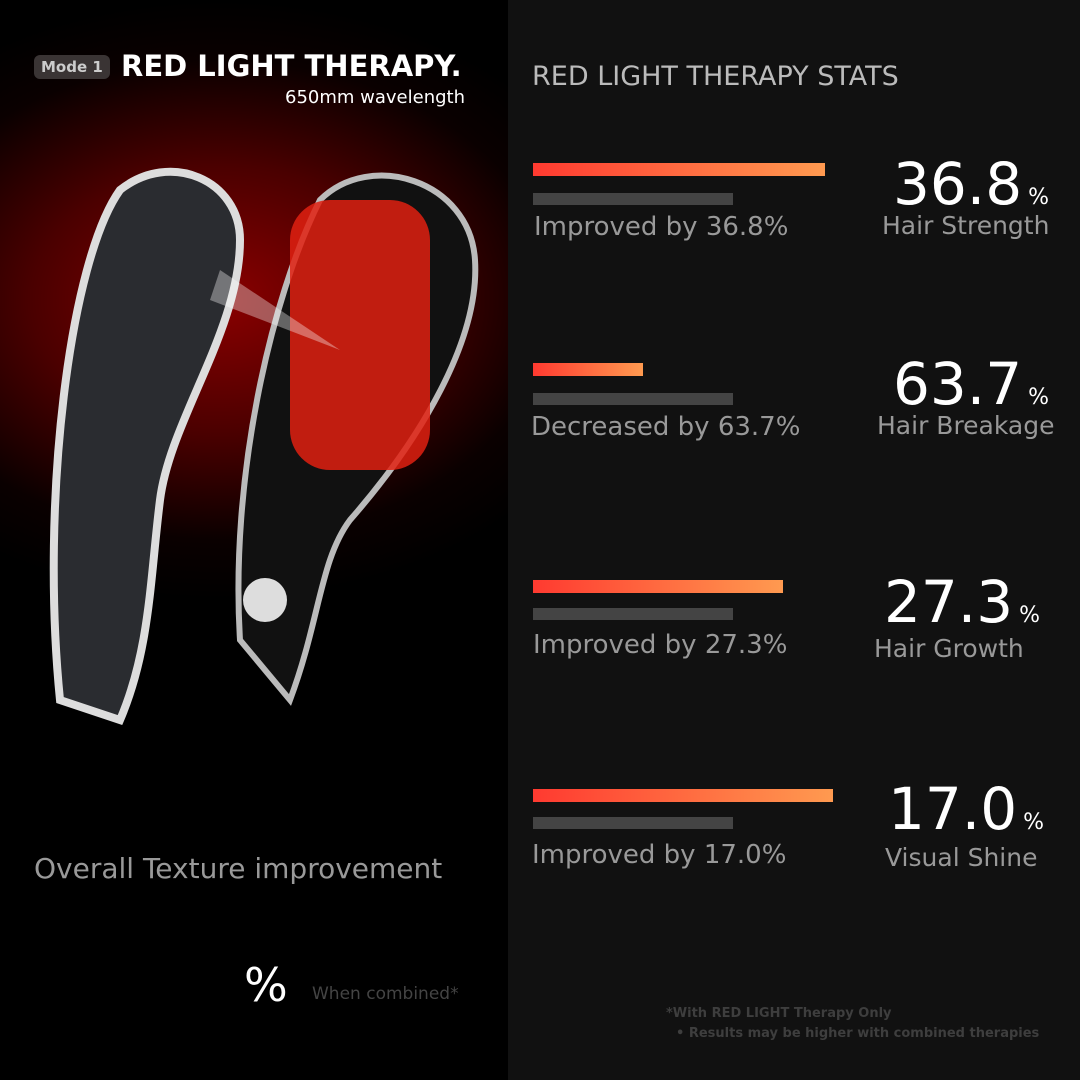 The height and width of the screenshot is (1080, 1080). Describe the element at coordinates (660, 645) in the screenshot. I see `stat-caption: Improved by 27.3%` at that location.